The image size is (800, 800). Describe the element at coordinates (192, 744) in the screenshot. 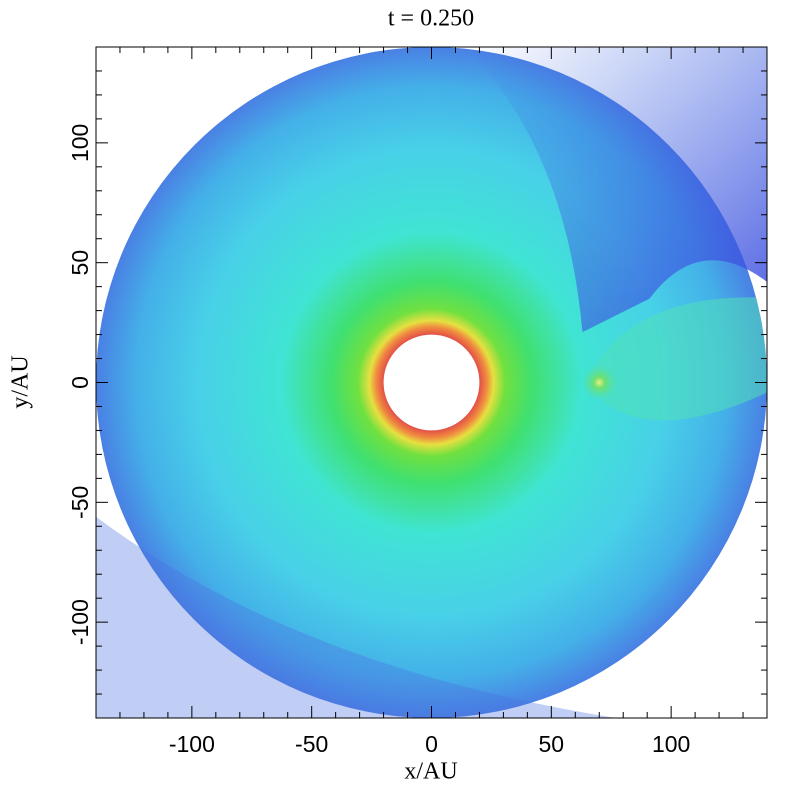

I see `x-tick-label: -100` at that location.